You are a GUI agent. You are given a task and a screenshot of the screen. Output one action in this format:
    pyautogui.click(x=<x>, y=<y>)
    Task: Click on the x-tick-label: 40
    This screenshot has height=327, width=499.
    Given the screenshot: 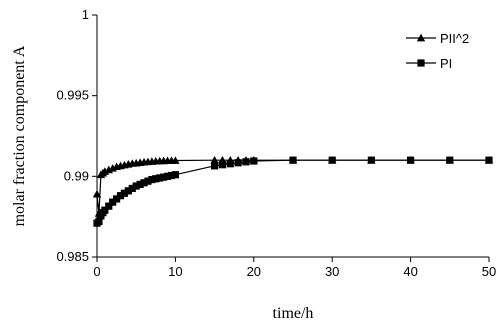 What is the action you would take?
    pyautogui.click(x=410, y=271)
    